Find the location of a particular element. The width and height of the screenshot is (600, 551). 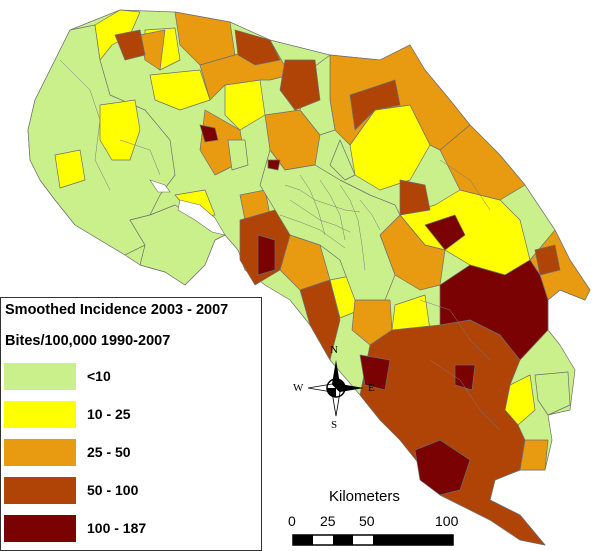

scale-tick-25: 25 is located at coordinates (328, 521).